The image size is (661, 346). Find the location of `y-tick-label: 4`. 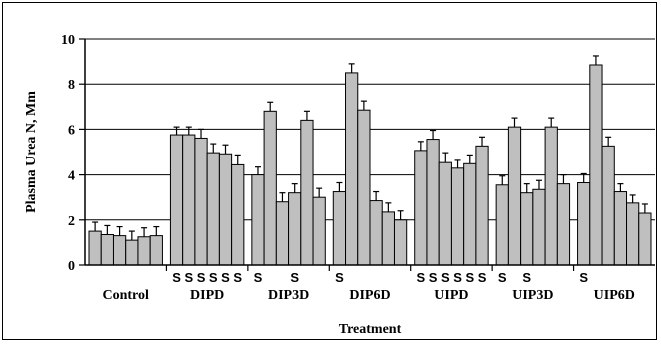

y-tick-label: 4 is located at coordinates (71, 176).